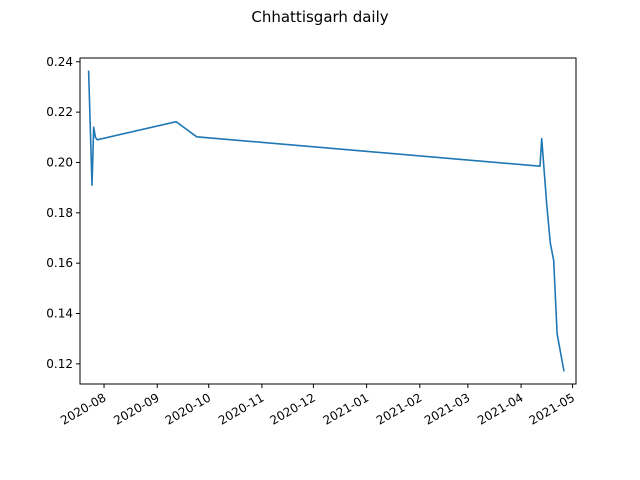 This screenshot has height=480, width=640. What do you see at coordinates (346, 408) in the screenshot?
I see `x-tick-label: 2021-01` at bounding box center [346, 408].